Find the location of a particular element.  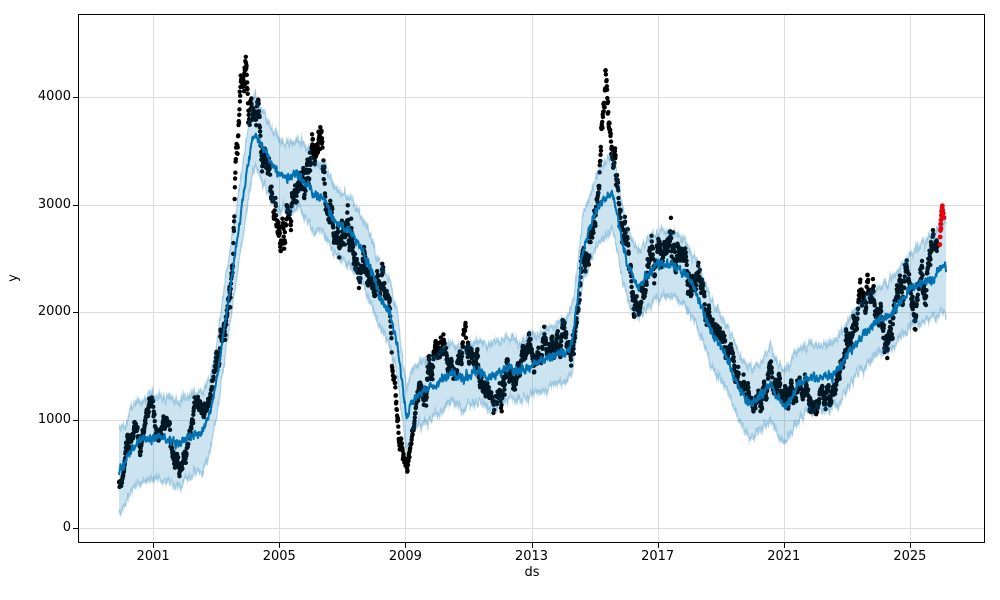

x-tick-label-2021: 2021 is located at coordinates (784, 556).